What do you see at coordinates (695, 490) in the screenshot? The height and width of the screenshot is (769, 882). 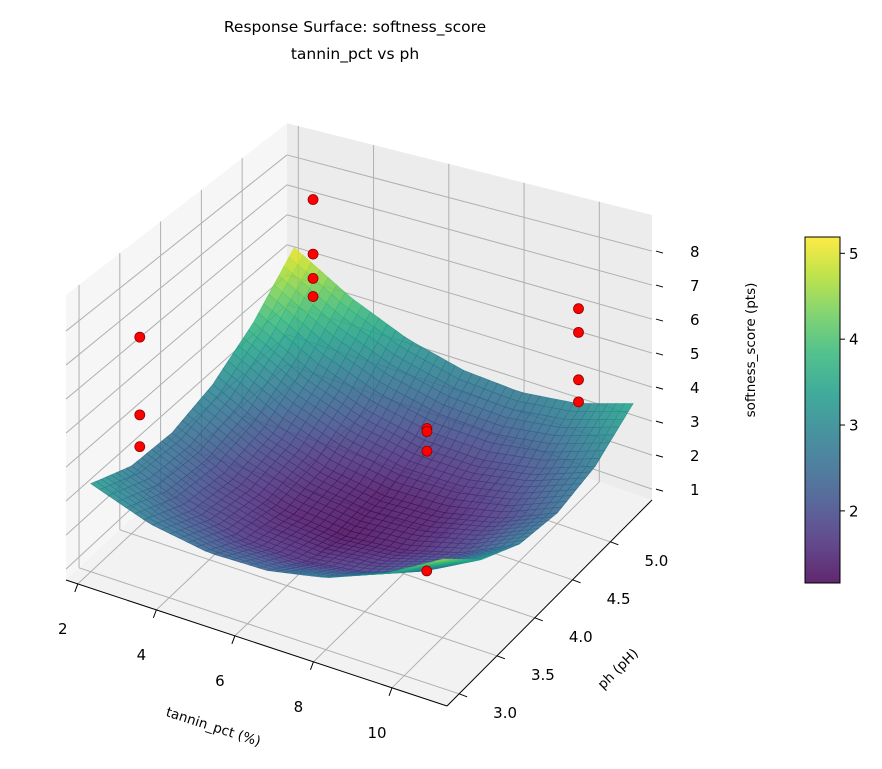 I see `z-tick-label: 1` at bounding box center [695, 490].